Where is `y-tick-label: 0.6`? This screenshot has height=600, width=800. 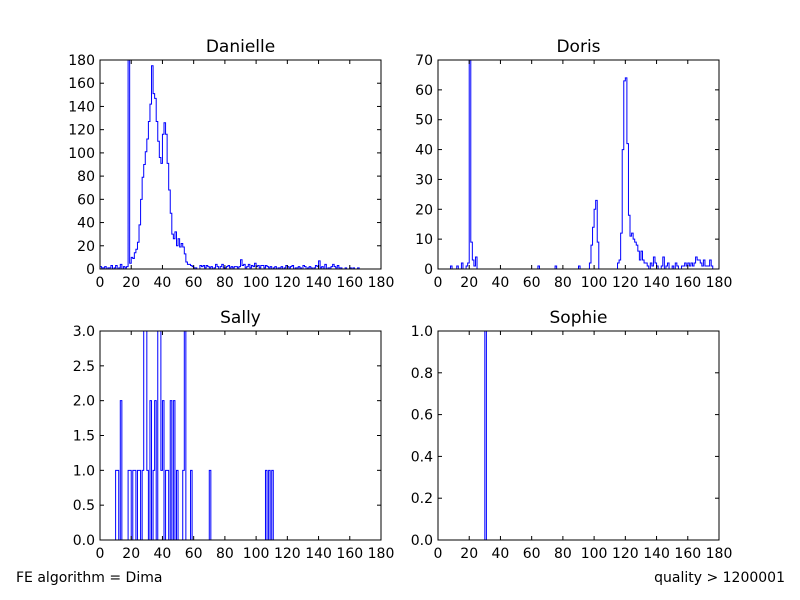 y-tick-label: 0.6 is located at coordinates (422, 416).